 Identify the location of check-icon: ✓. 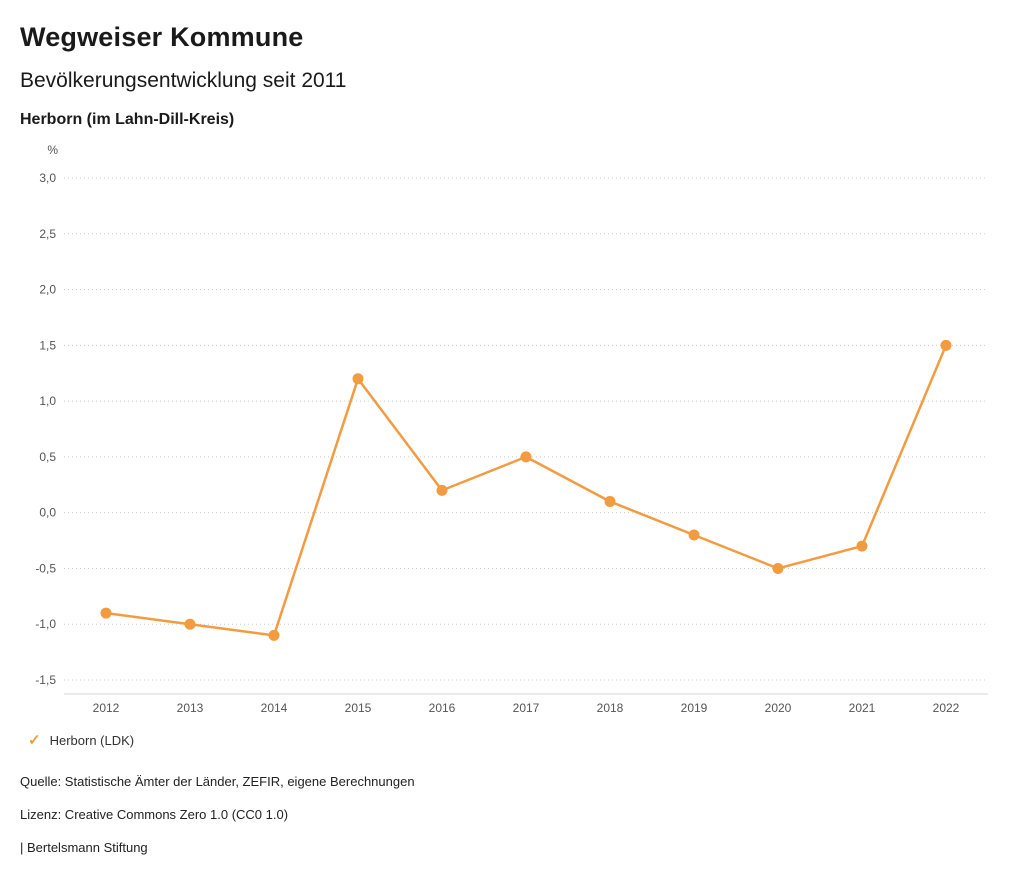
(34, 740).